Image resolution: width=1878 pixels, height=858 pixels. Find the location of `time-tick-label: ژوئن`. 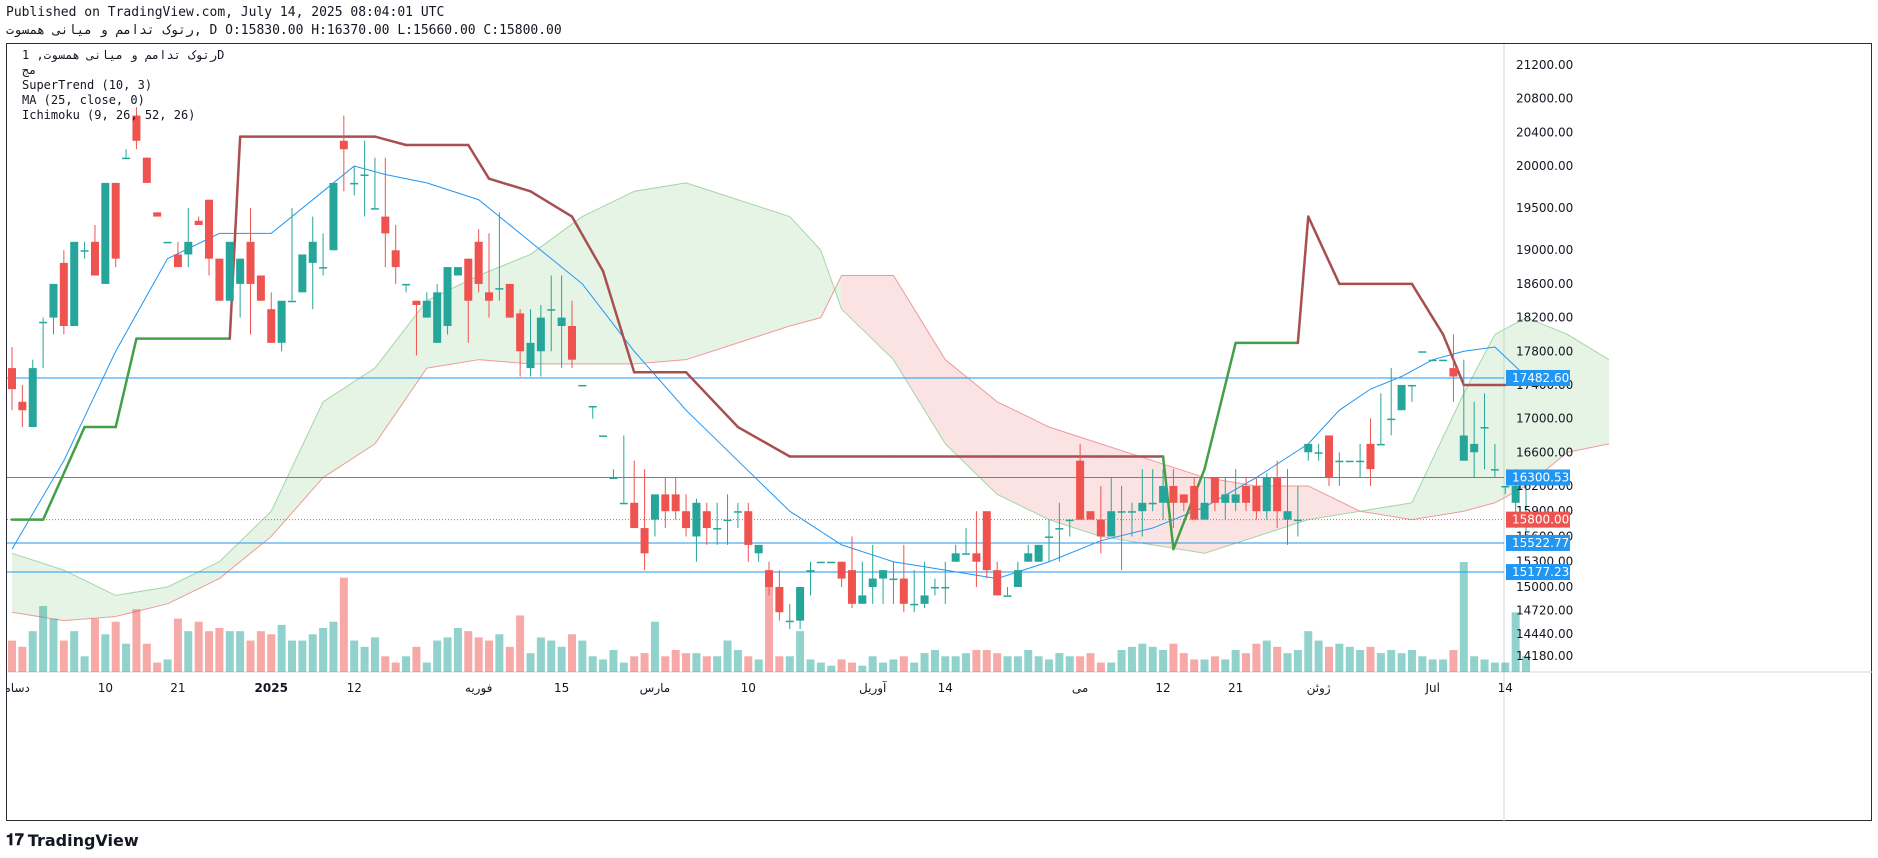

time-tick-label: ژوئن is located at coordinates (1319, 688).